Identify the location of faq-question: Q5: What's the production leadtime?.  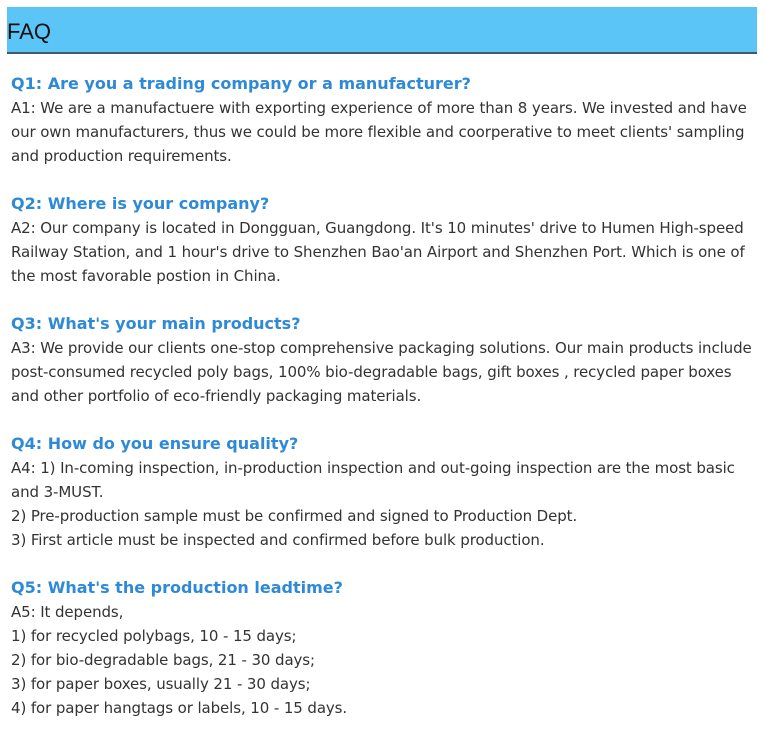
(177, 587).